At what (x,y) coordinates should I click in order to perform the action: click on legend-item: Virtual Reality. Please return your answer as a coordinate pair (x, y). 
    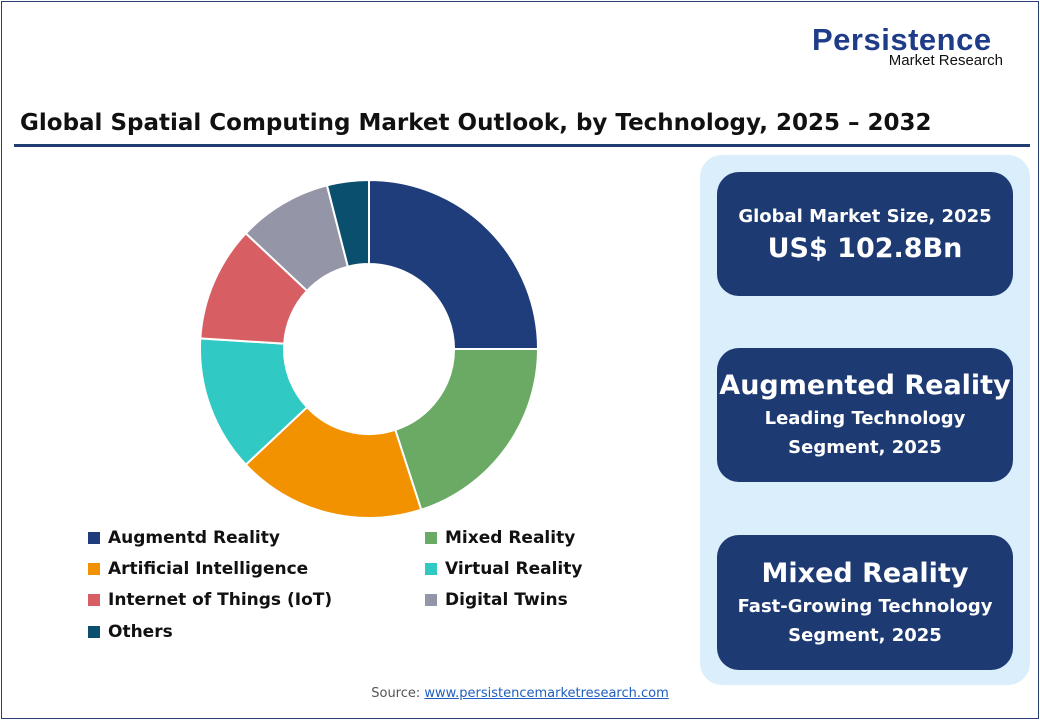
    Looking at the image, I should click on (503, 569).